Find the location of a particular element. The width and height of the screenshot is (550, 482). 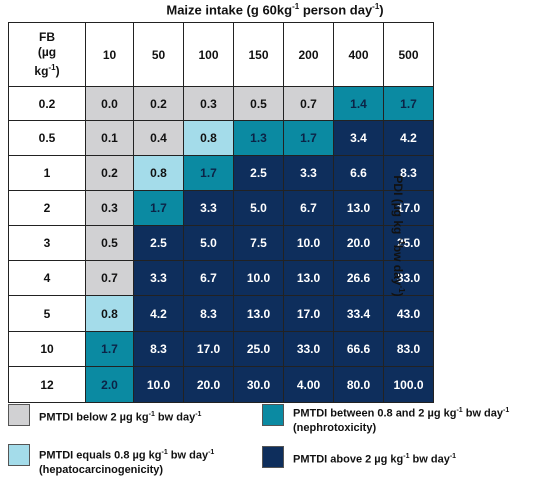

row-header-label: FB (µg kg-1) is located at coordinates (47, 55).